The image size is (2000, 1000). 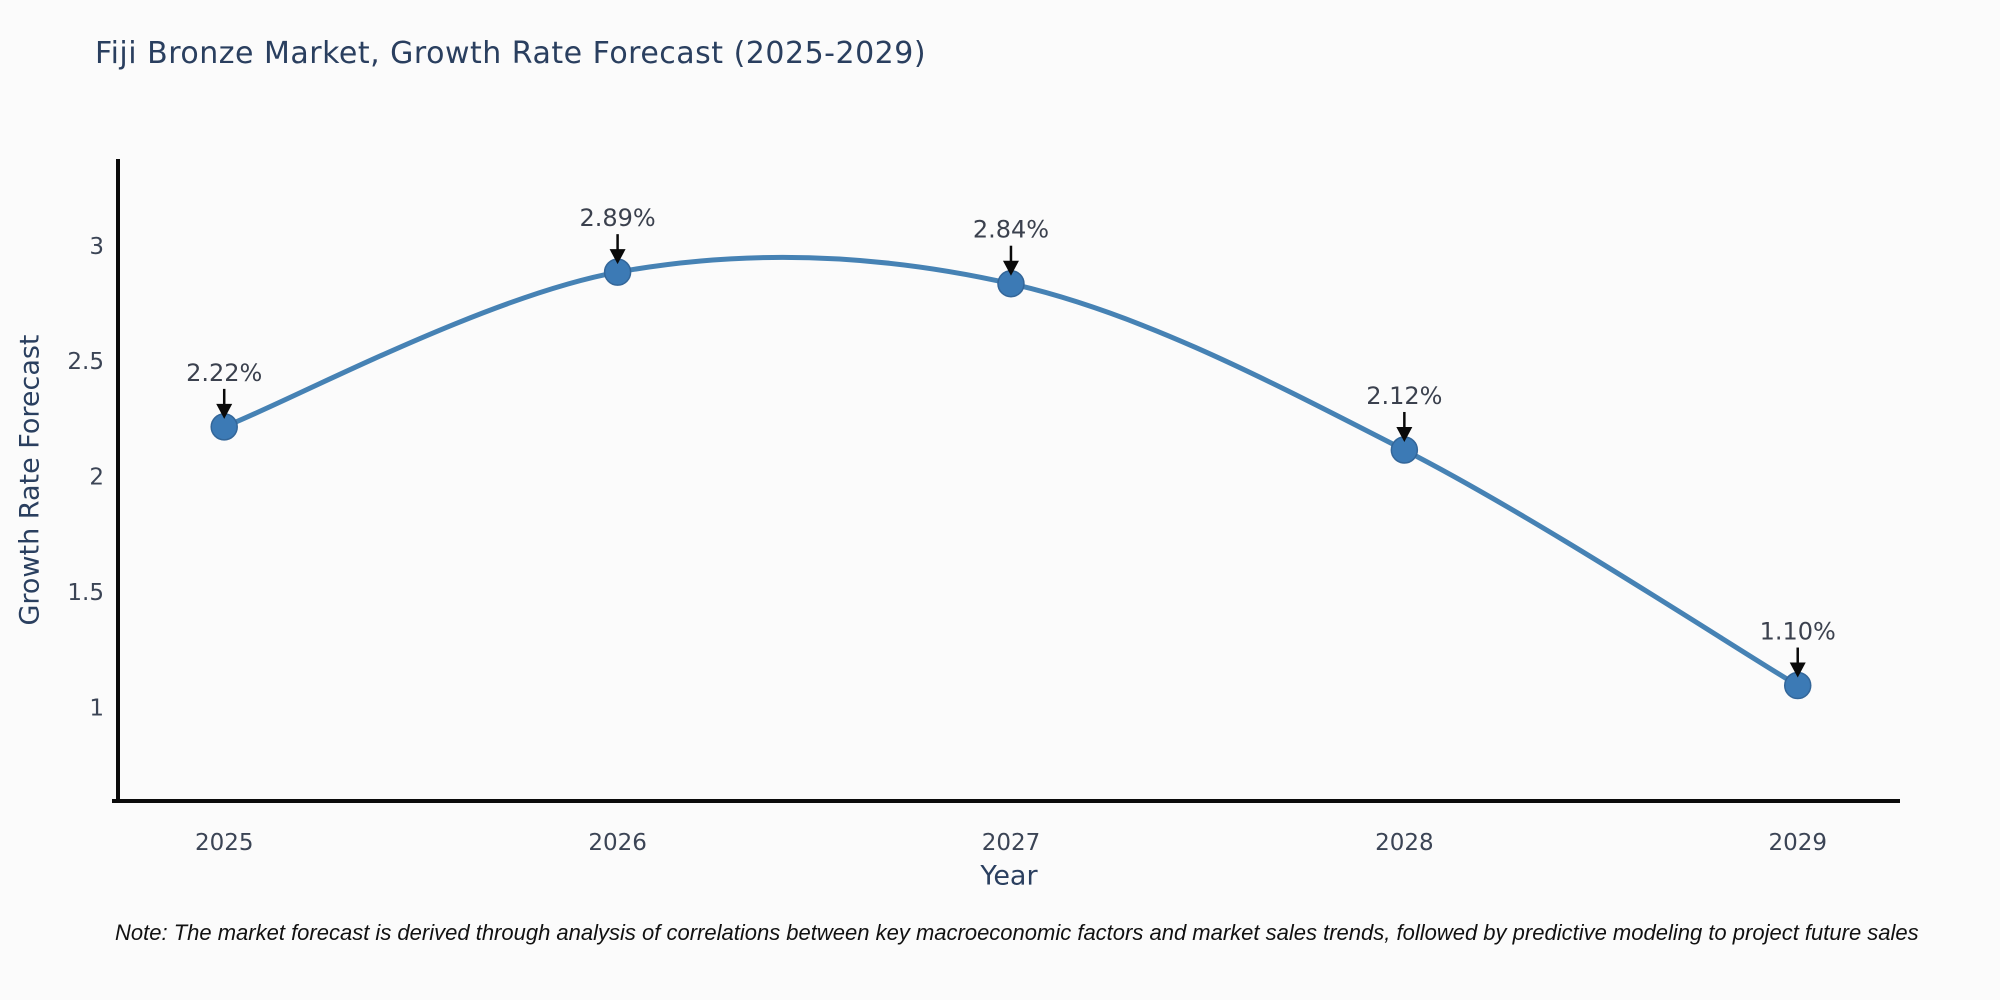 I want to click on point-value-label: 2.12%, so click(x=1404, y=396).